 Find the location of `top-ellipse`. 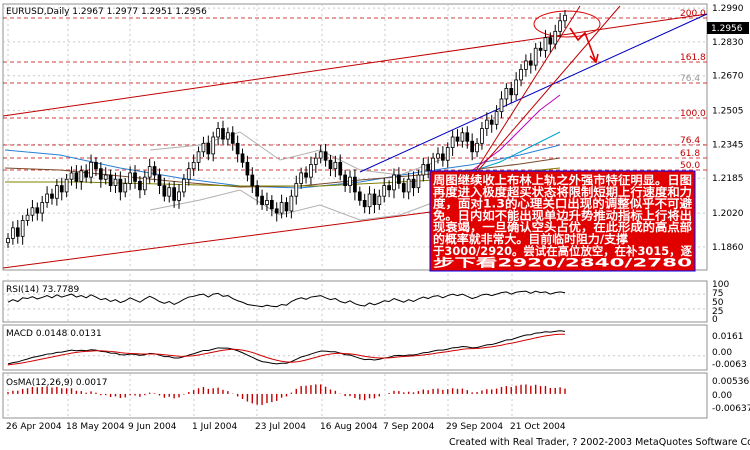

top-ellipse is located at coordinates (567, 24).